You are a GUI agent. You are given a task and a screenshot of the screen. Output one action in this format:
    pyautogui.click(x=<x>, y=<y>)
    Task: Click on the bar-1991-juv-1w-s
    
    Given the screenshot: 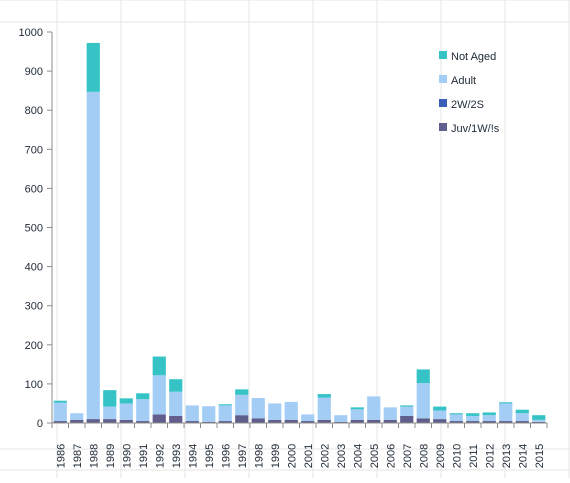 What is the action you would take?
    pyautogui.click(x=143, y=422)
    